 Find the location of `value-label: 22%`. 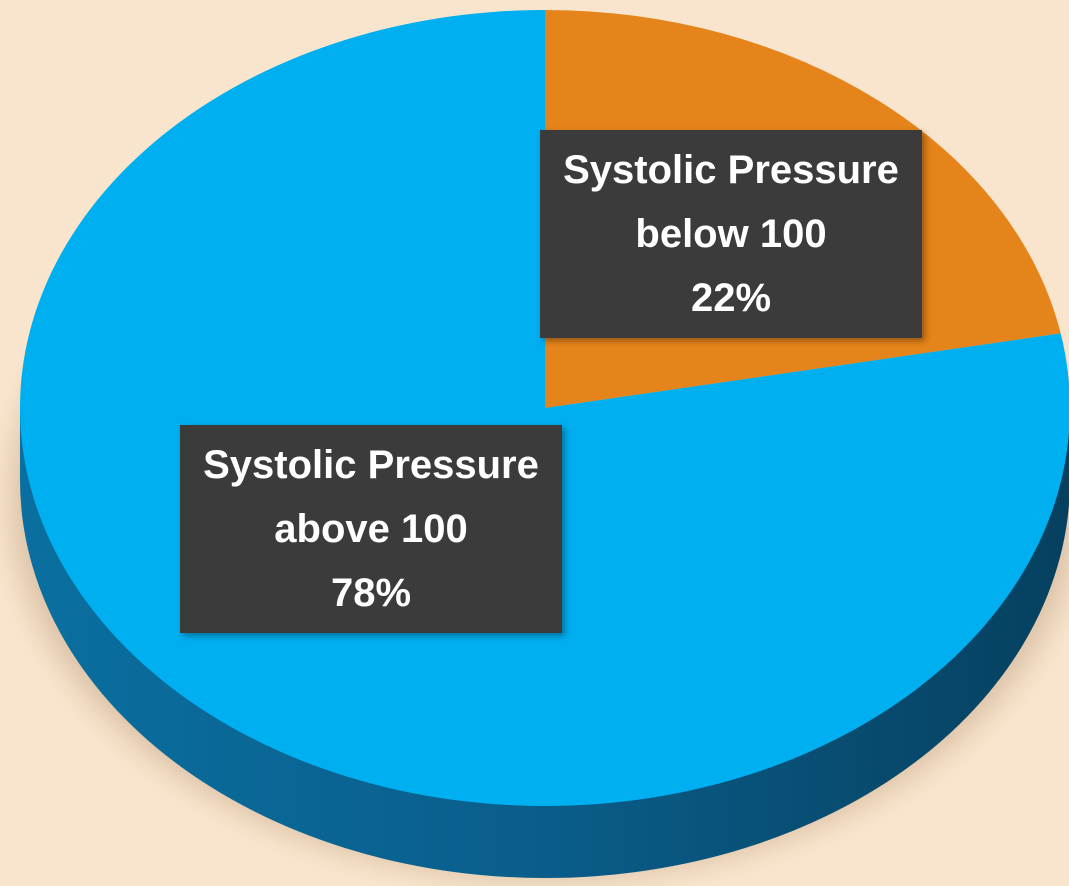

value-label: 22% is located at coordinates (731, 298).